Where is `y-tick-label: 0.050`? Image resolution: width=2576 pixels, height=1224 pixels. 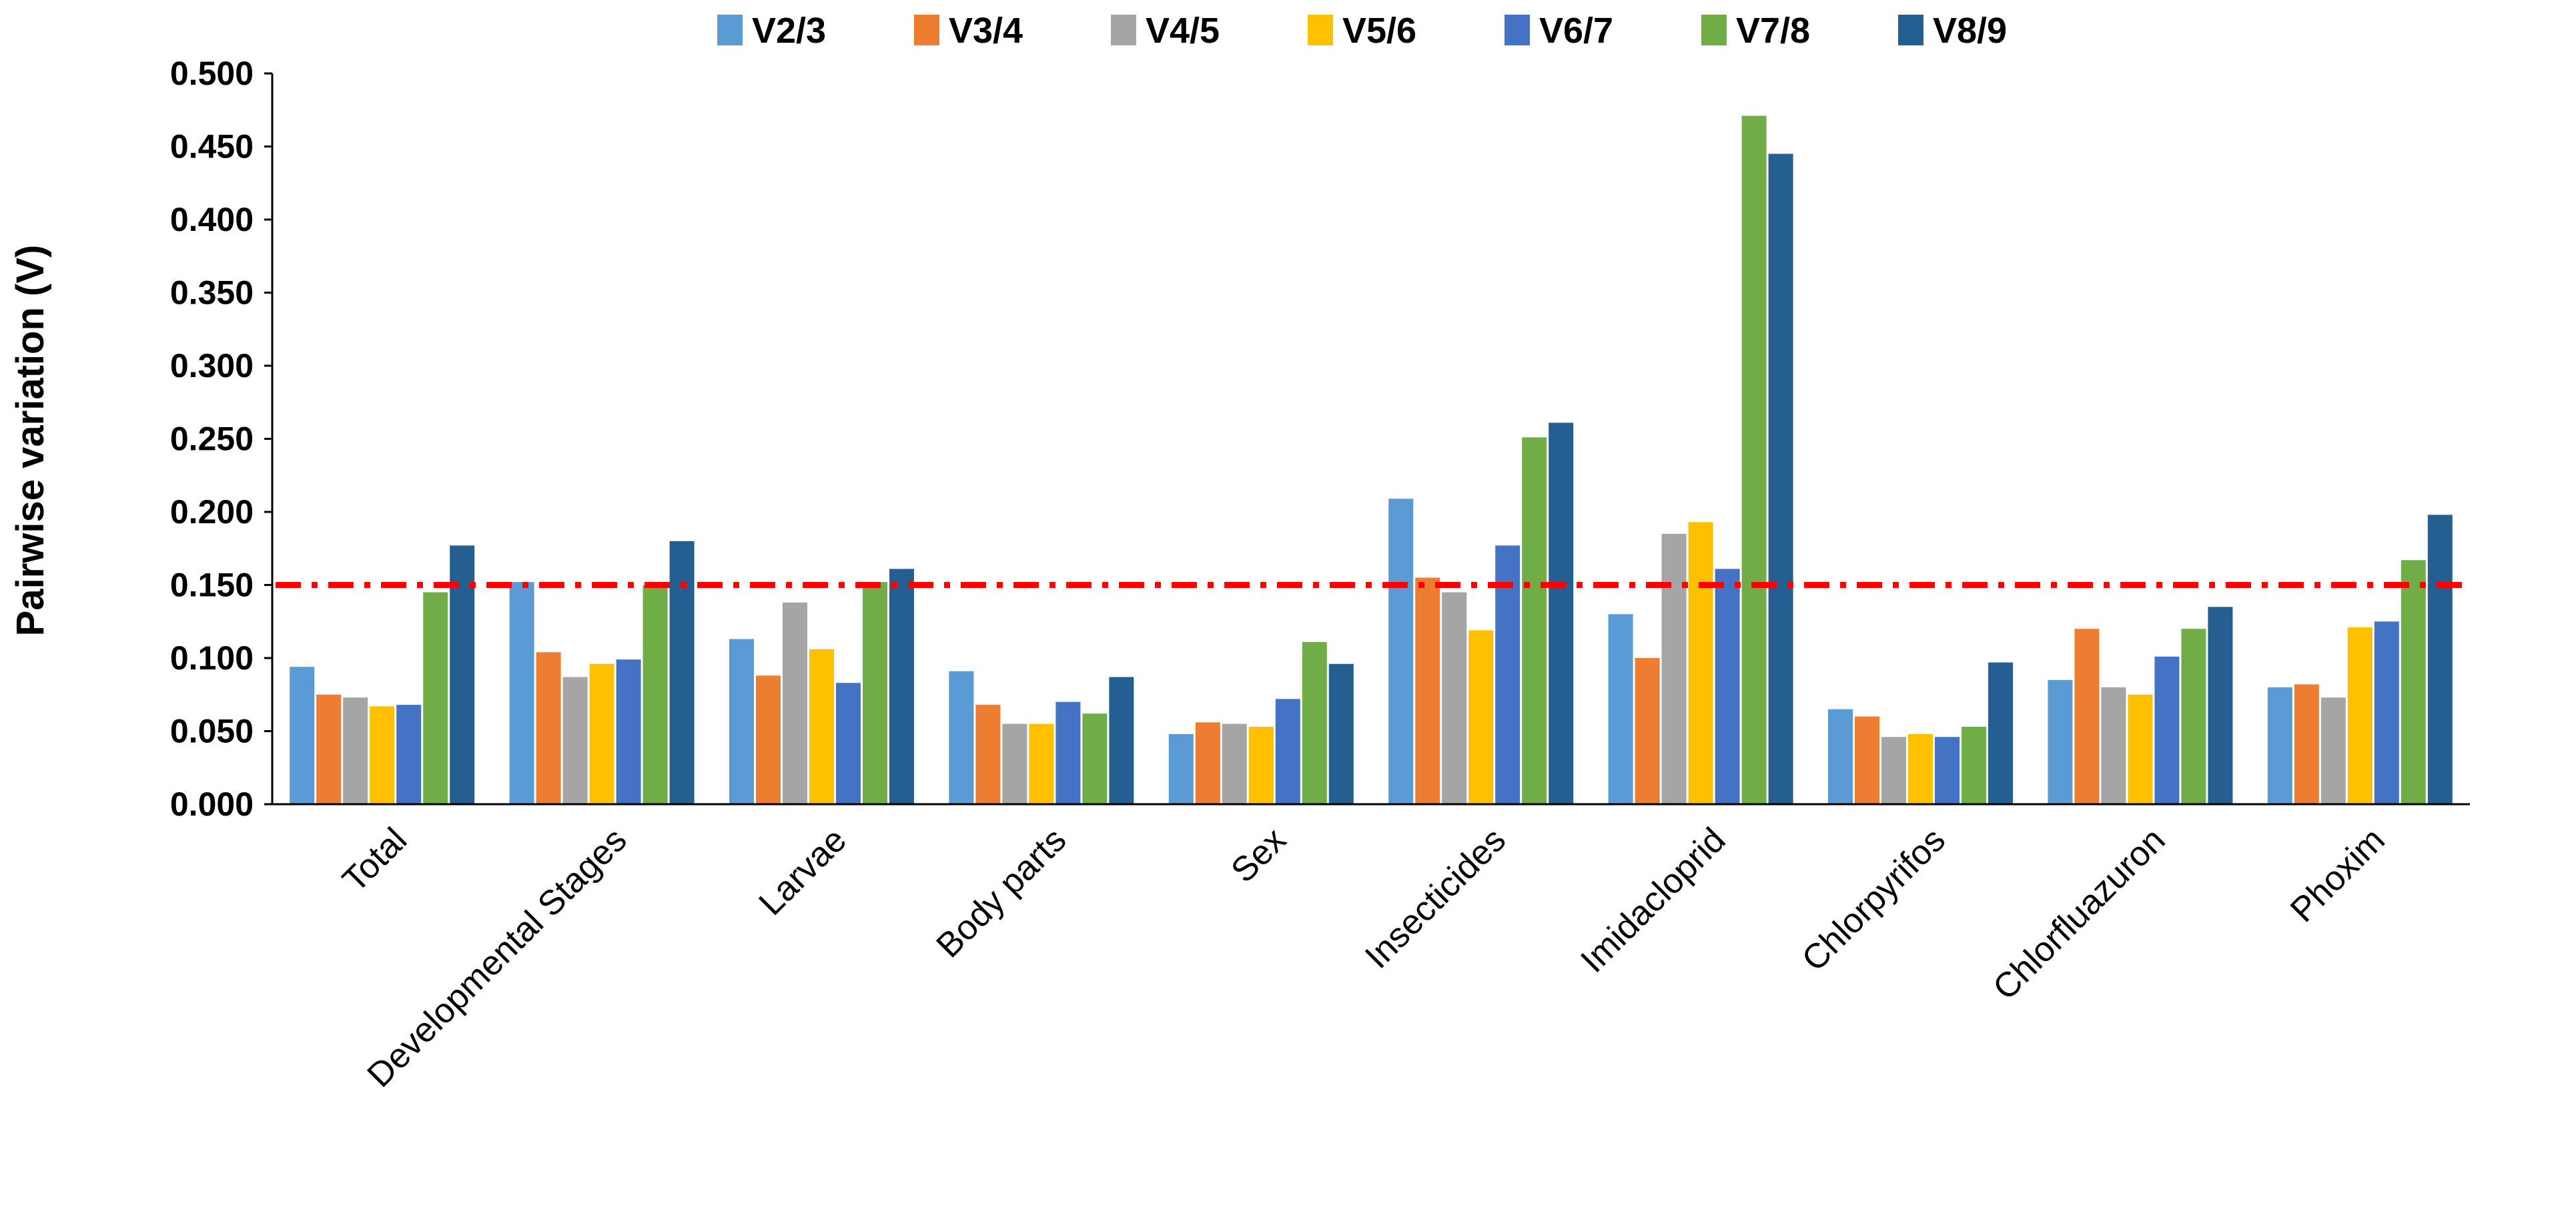
y-tick-label: 0.050 is located at coordinates (212, 731).